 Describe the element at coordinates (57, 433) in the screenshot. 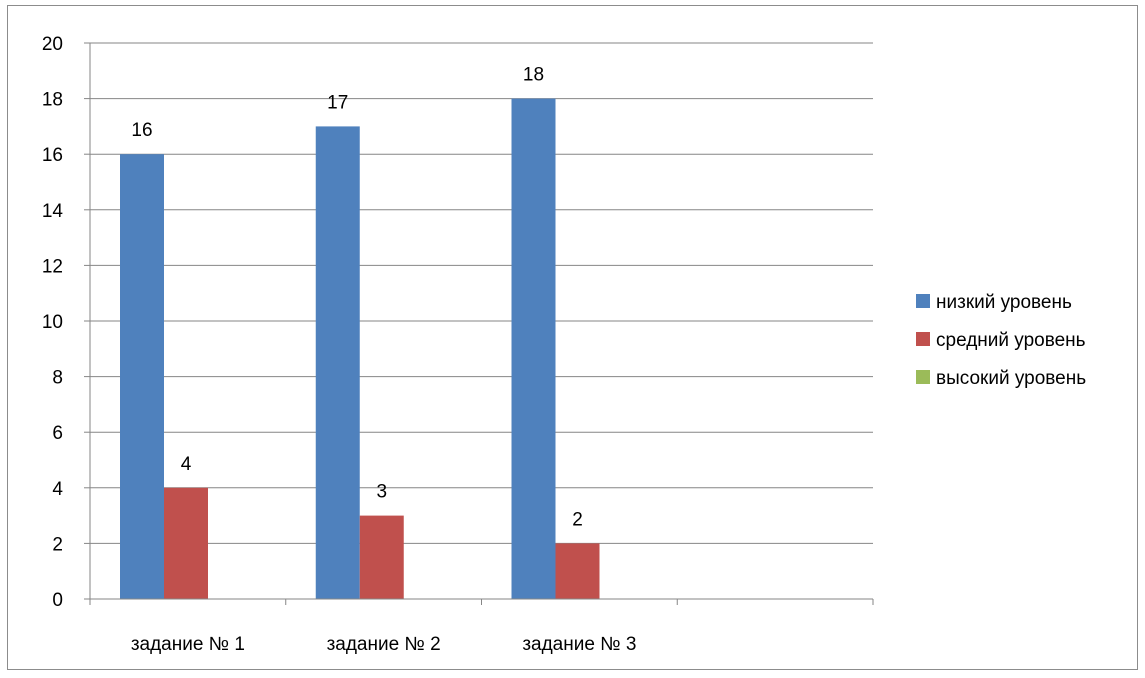

I see `y-tick-label: 6` at that location.